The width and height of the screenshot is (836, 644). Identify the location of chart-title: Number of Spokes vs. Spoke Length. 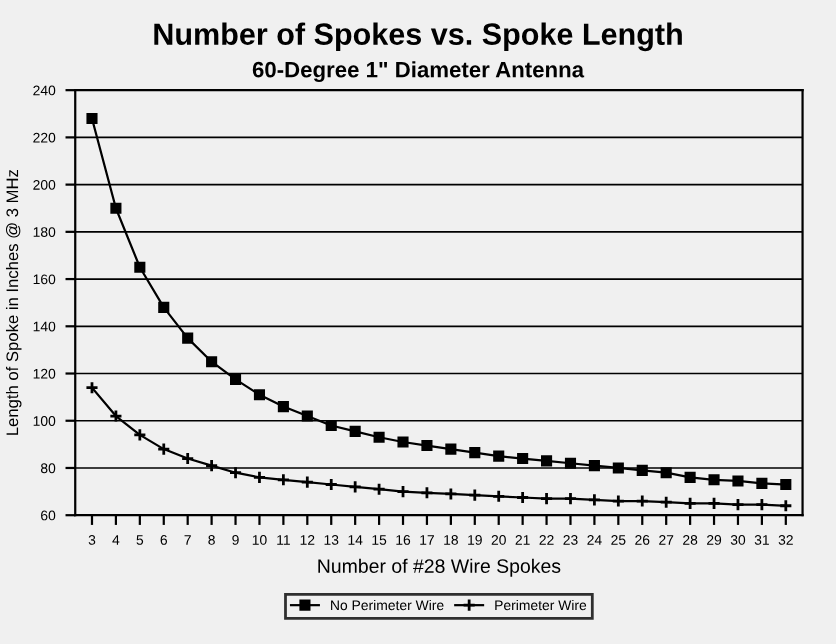
(418, 37).